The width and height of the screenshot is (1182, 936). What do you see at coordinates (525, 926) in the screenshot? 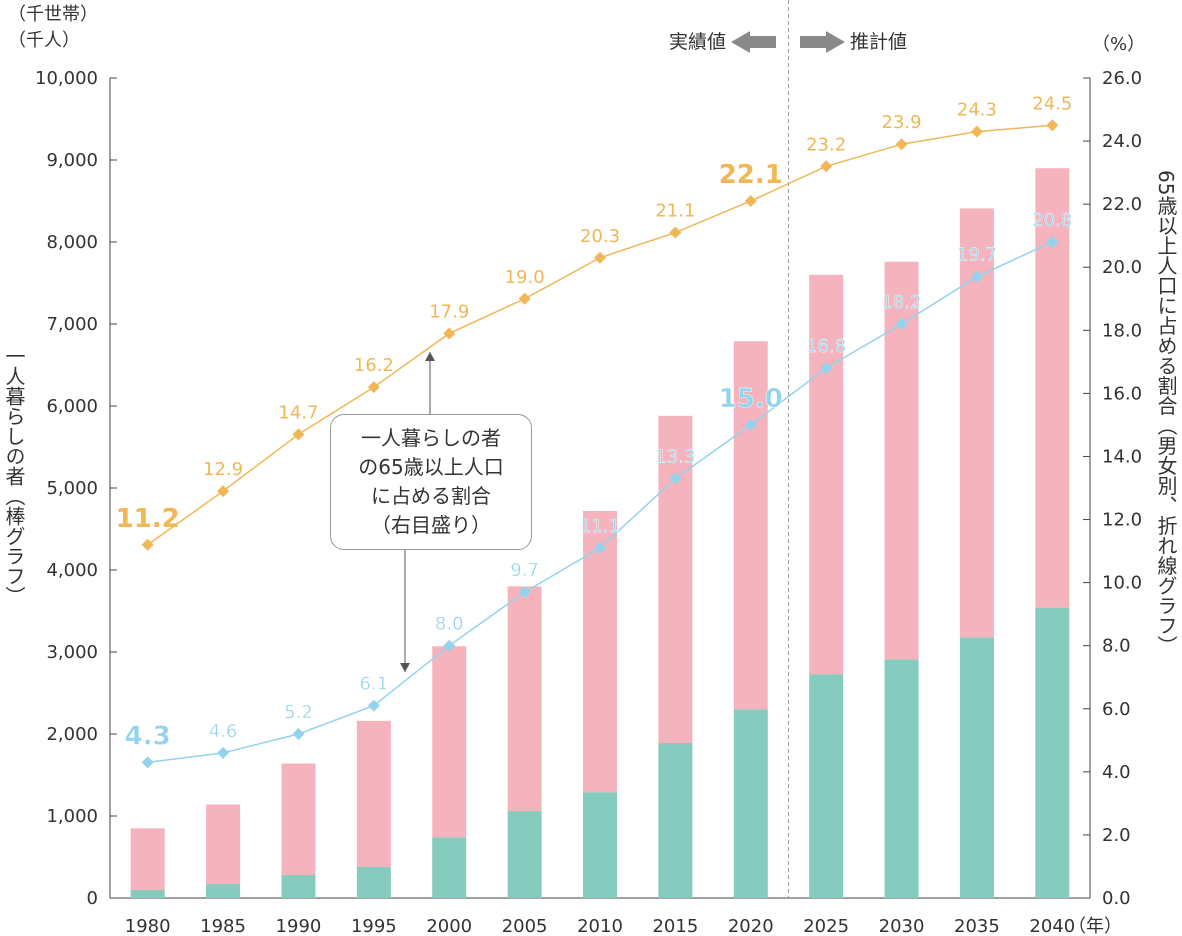
I see `x-tick-label: 2005` at bounding box center [525, 926].